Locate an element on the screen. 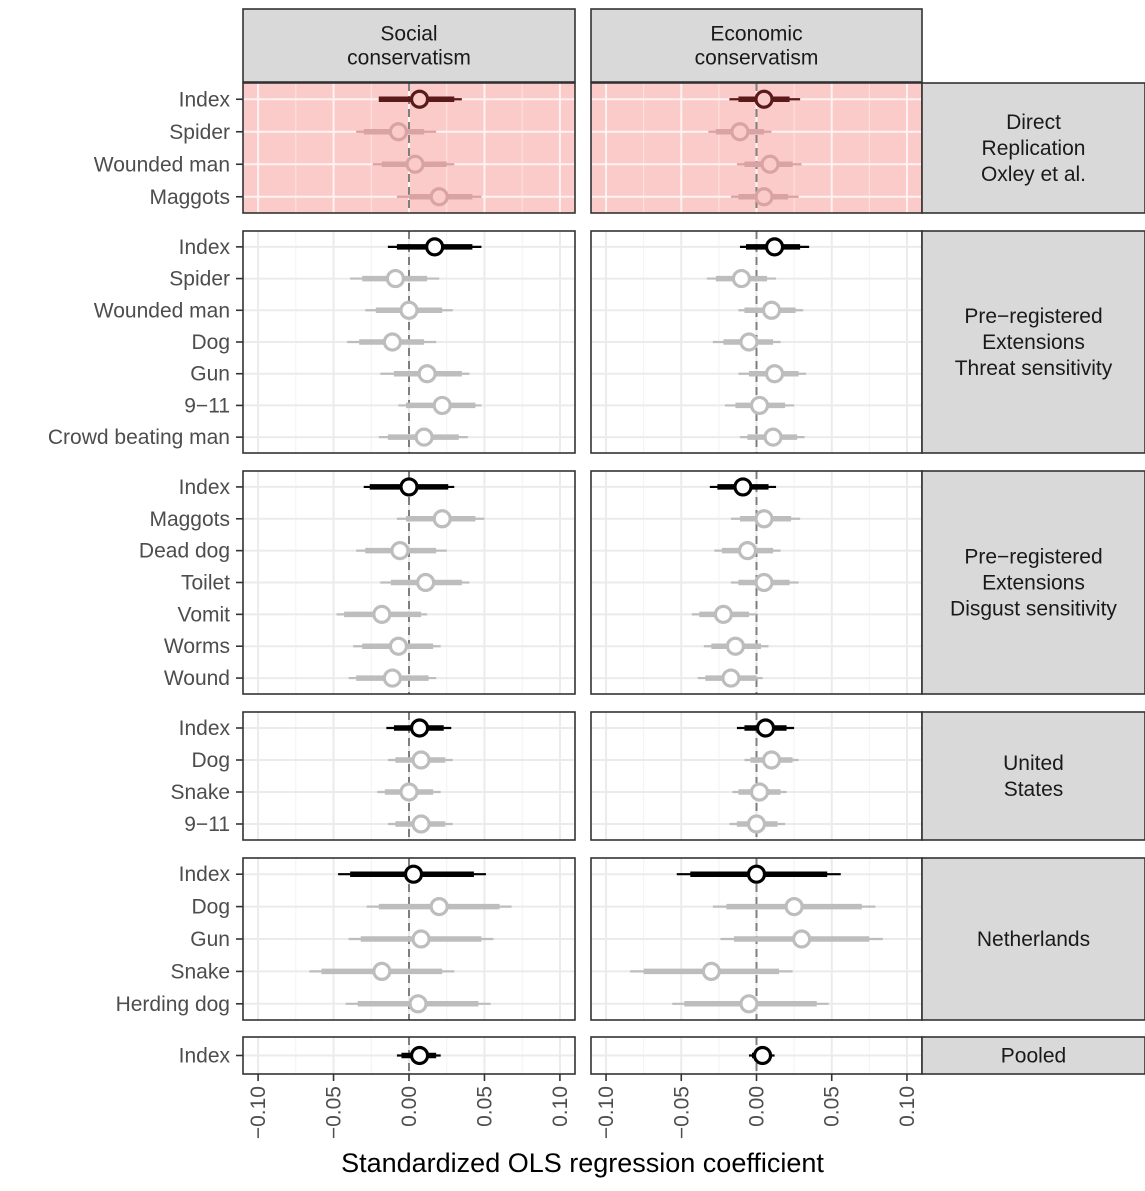  column-strip-label: Economic conservatism is located at coordinates (757, 46).